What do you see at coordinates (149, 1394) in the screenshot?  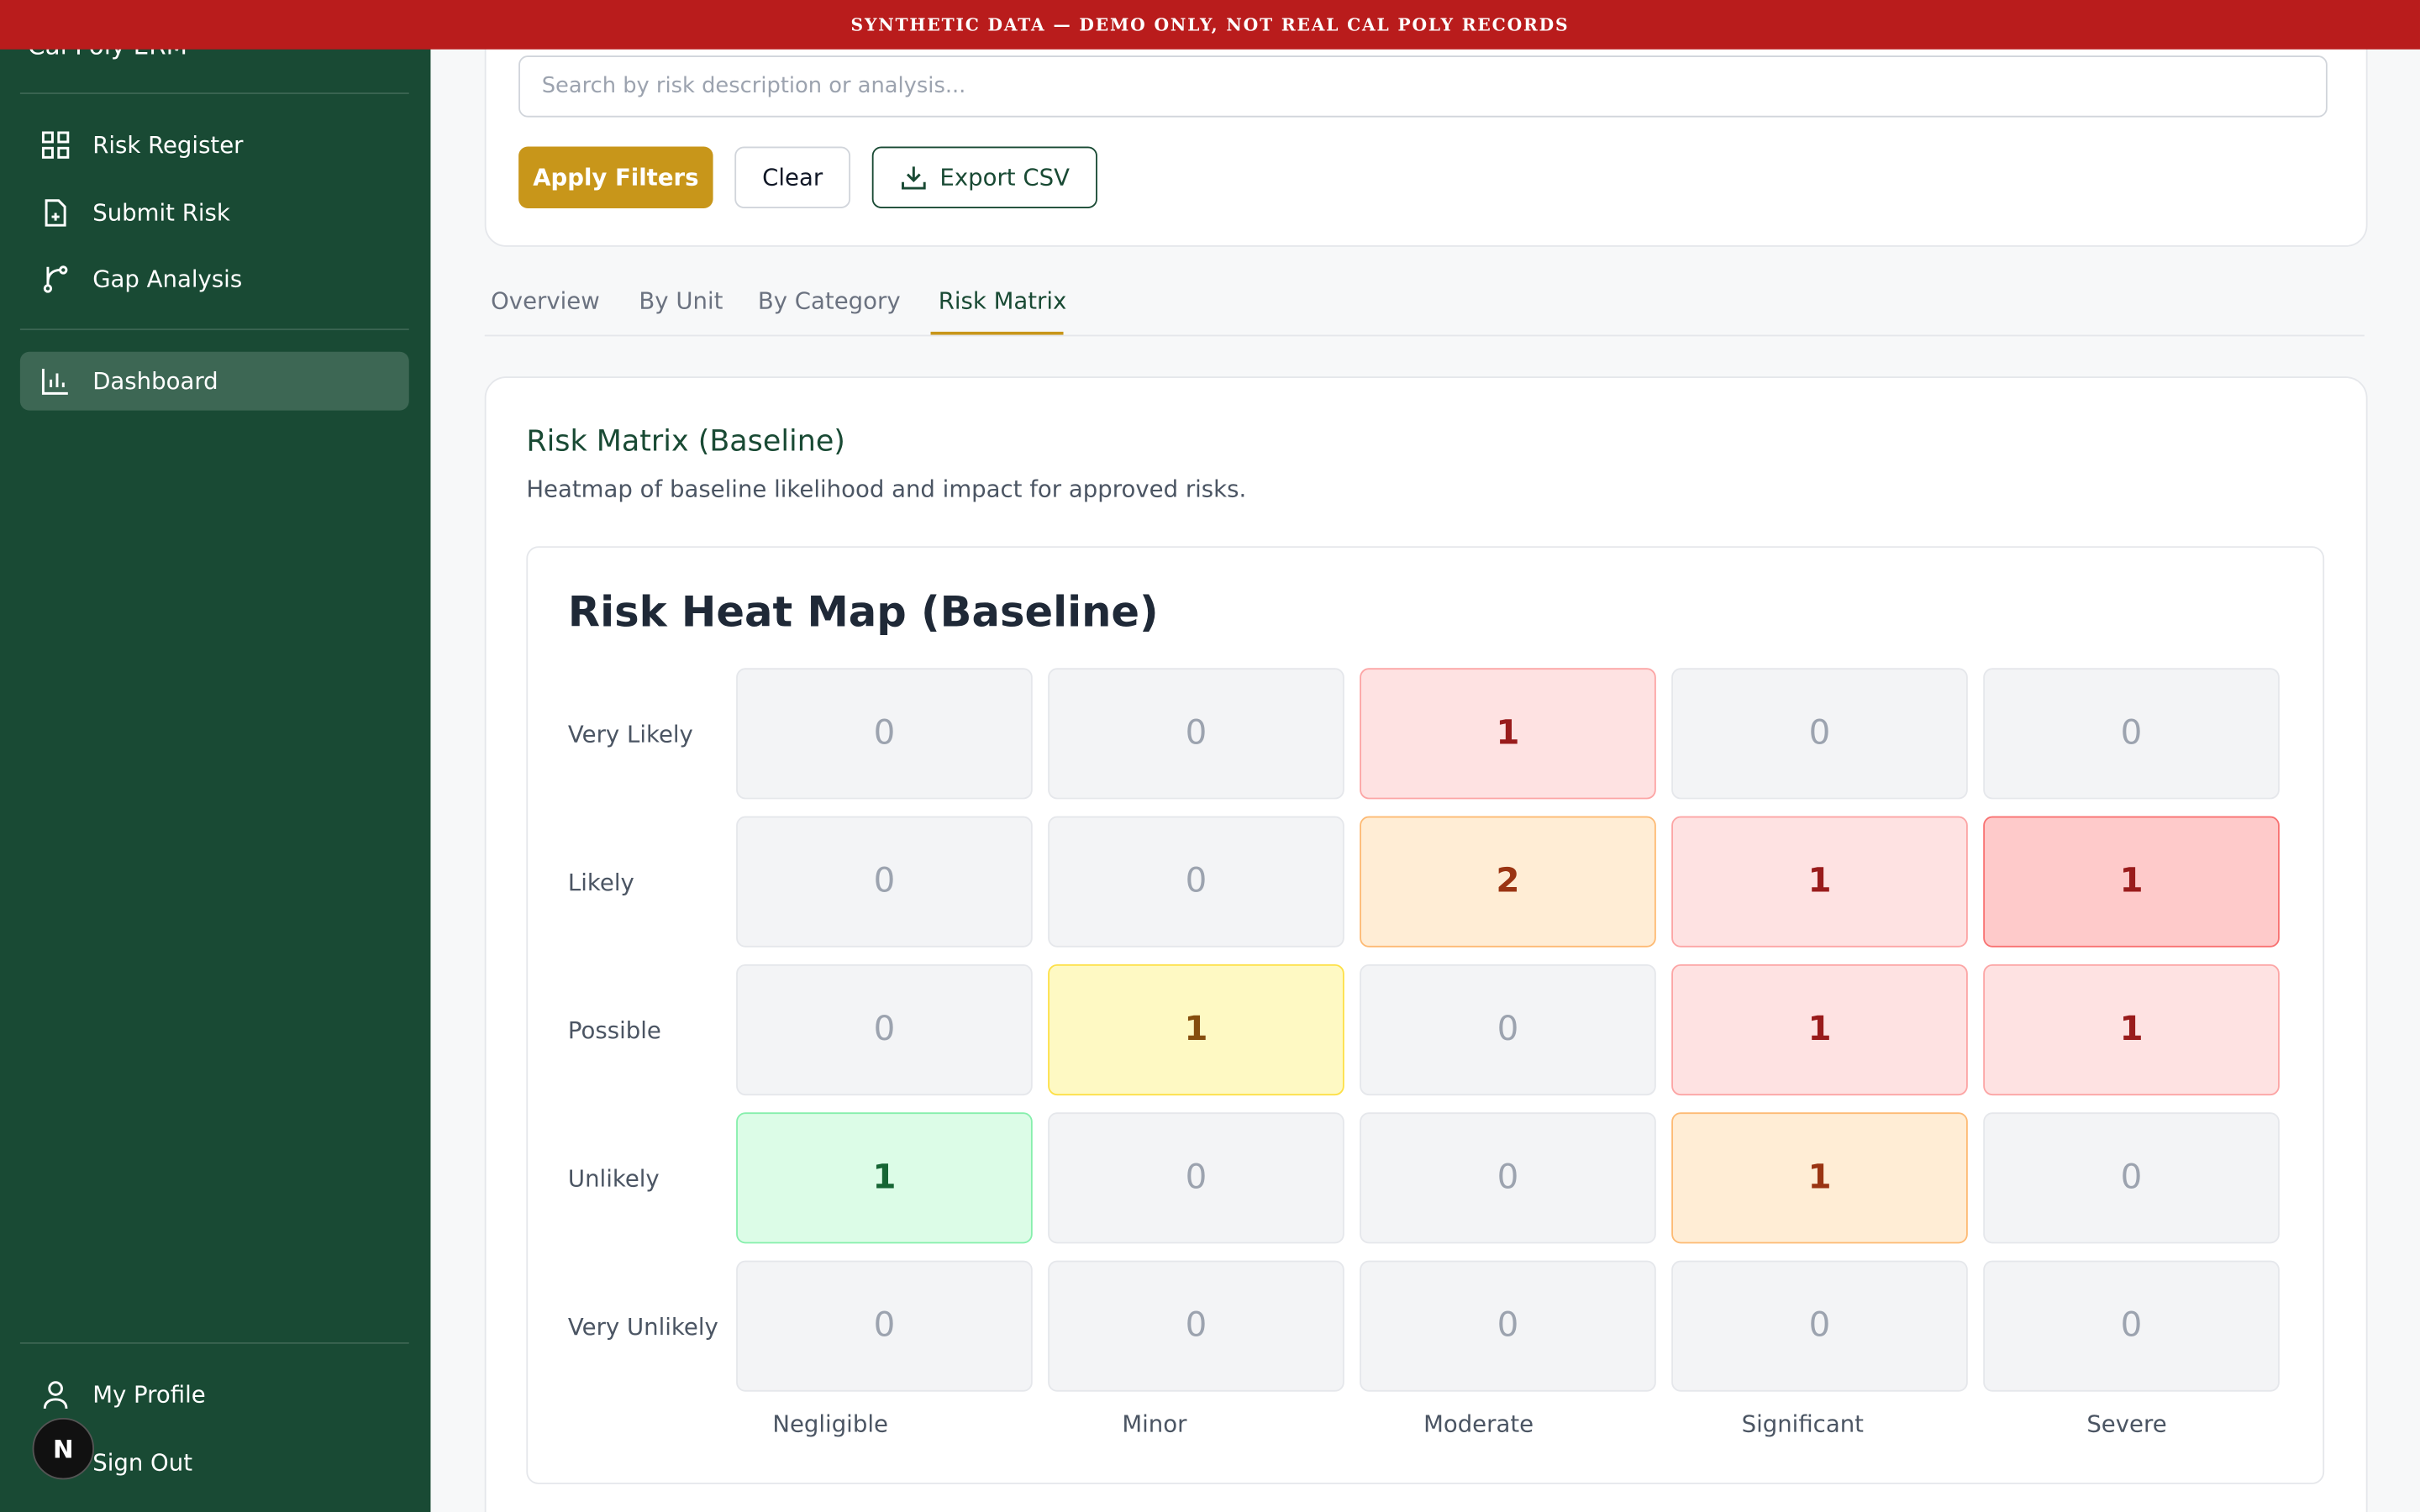 I see `nav-label: My Profile` at bounding box center [149, 1394].